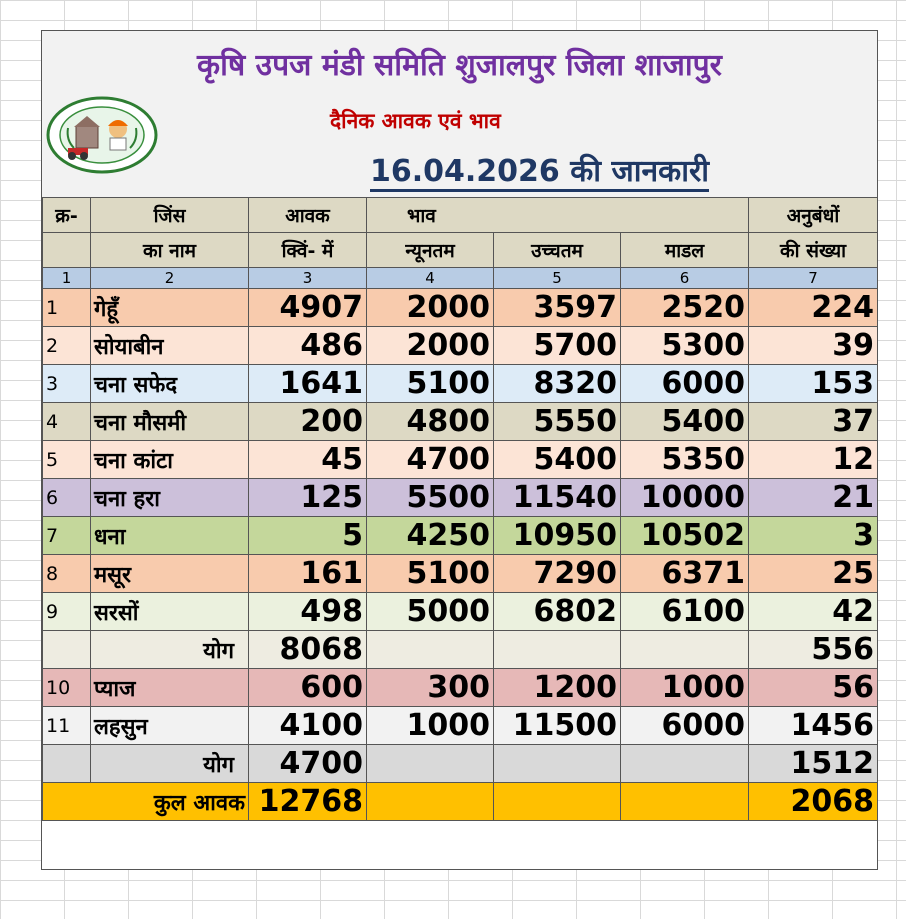 The height and width of the screenshot is (919, 906). I want to click on row-model-price: 6100, so click(684, 611).